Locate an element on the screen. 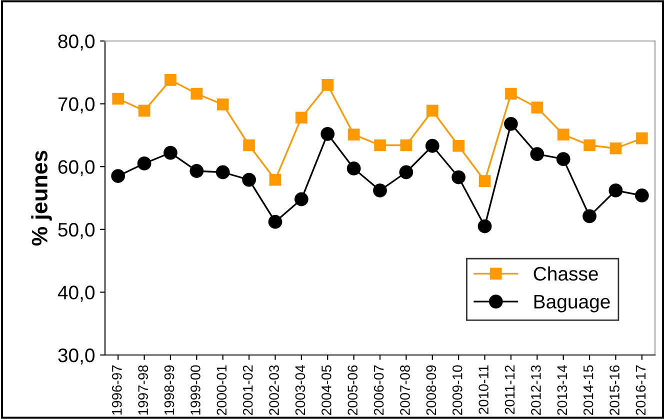 The width and height of the screenshot is (665, 419). y-tick-label: 70,0 is located at coordinates (76, 105).